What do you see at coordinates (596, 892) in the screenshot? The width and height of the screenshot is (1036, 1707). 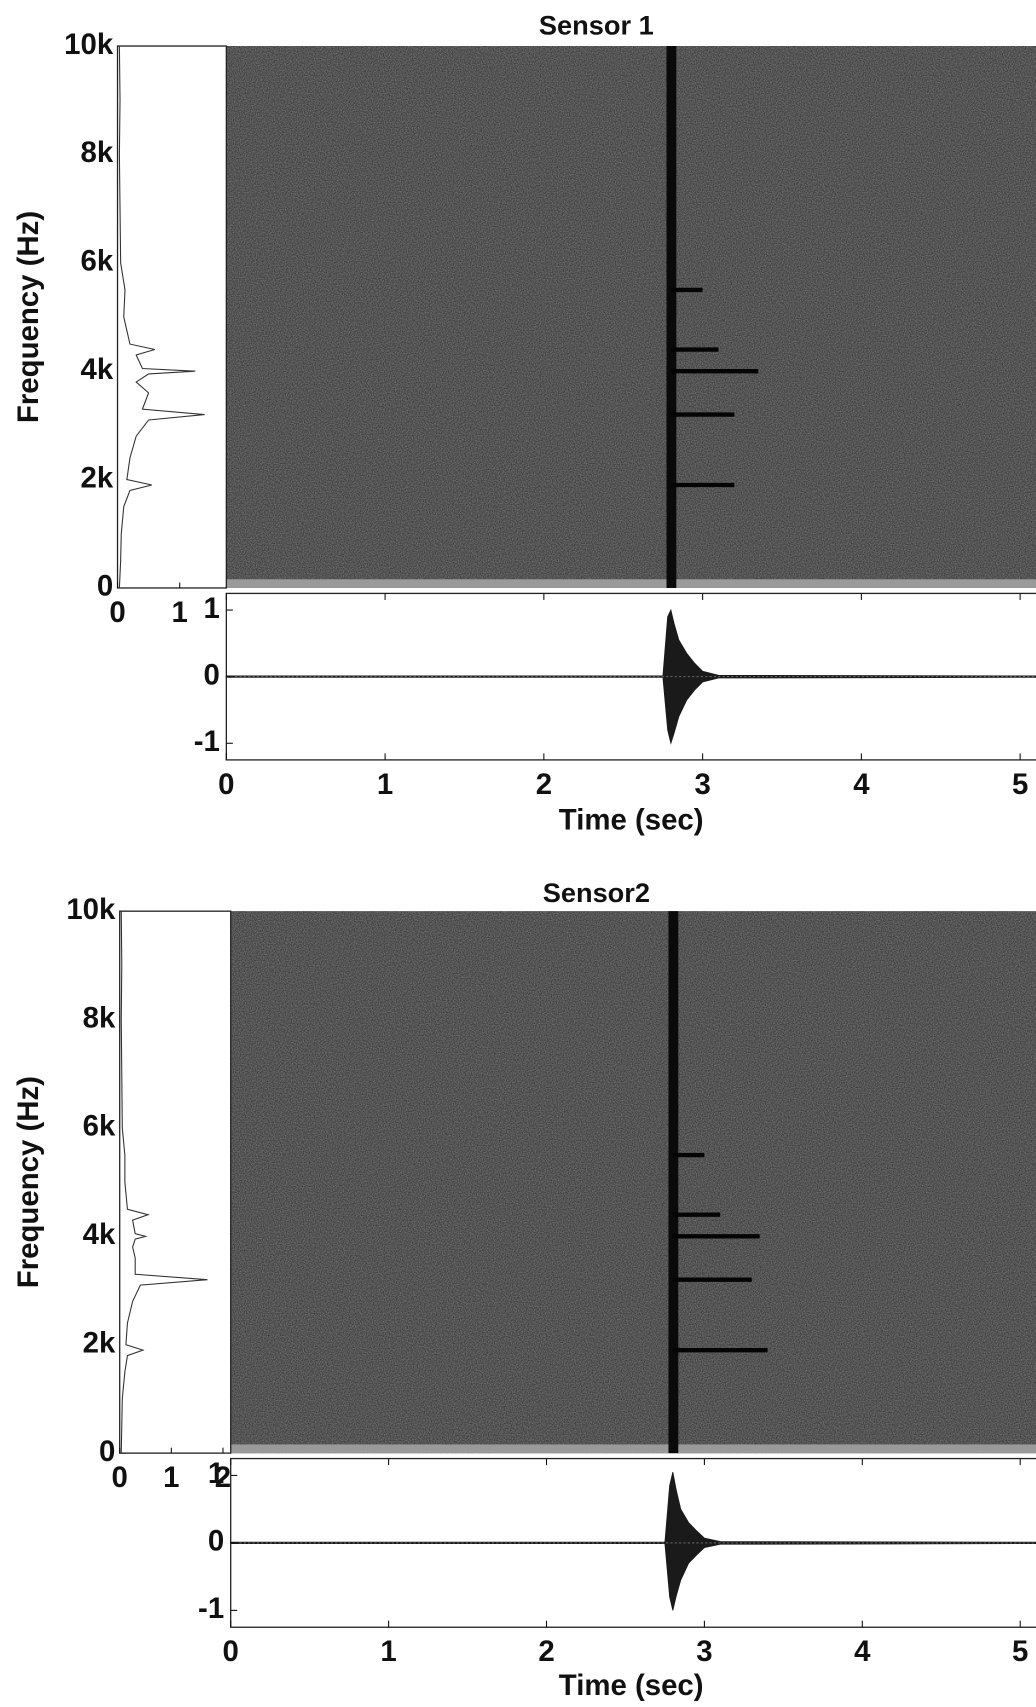 I see `chart-title: Sensor2` at bounding box center [596, 892].